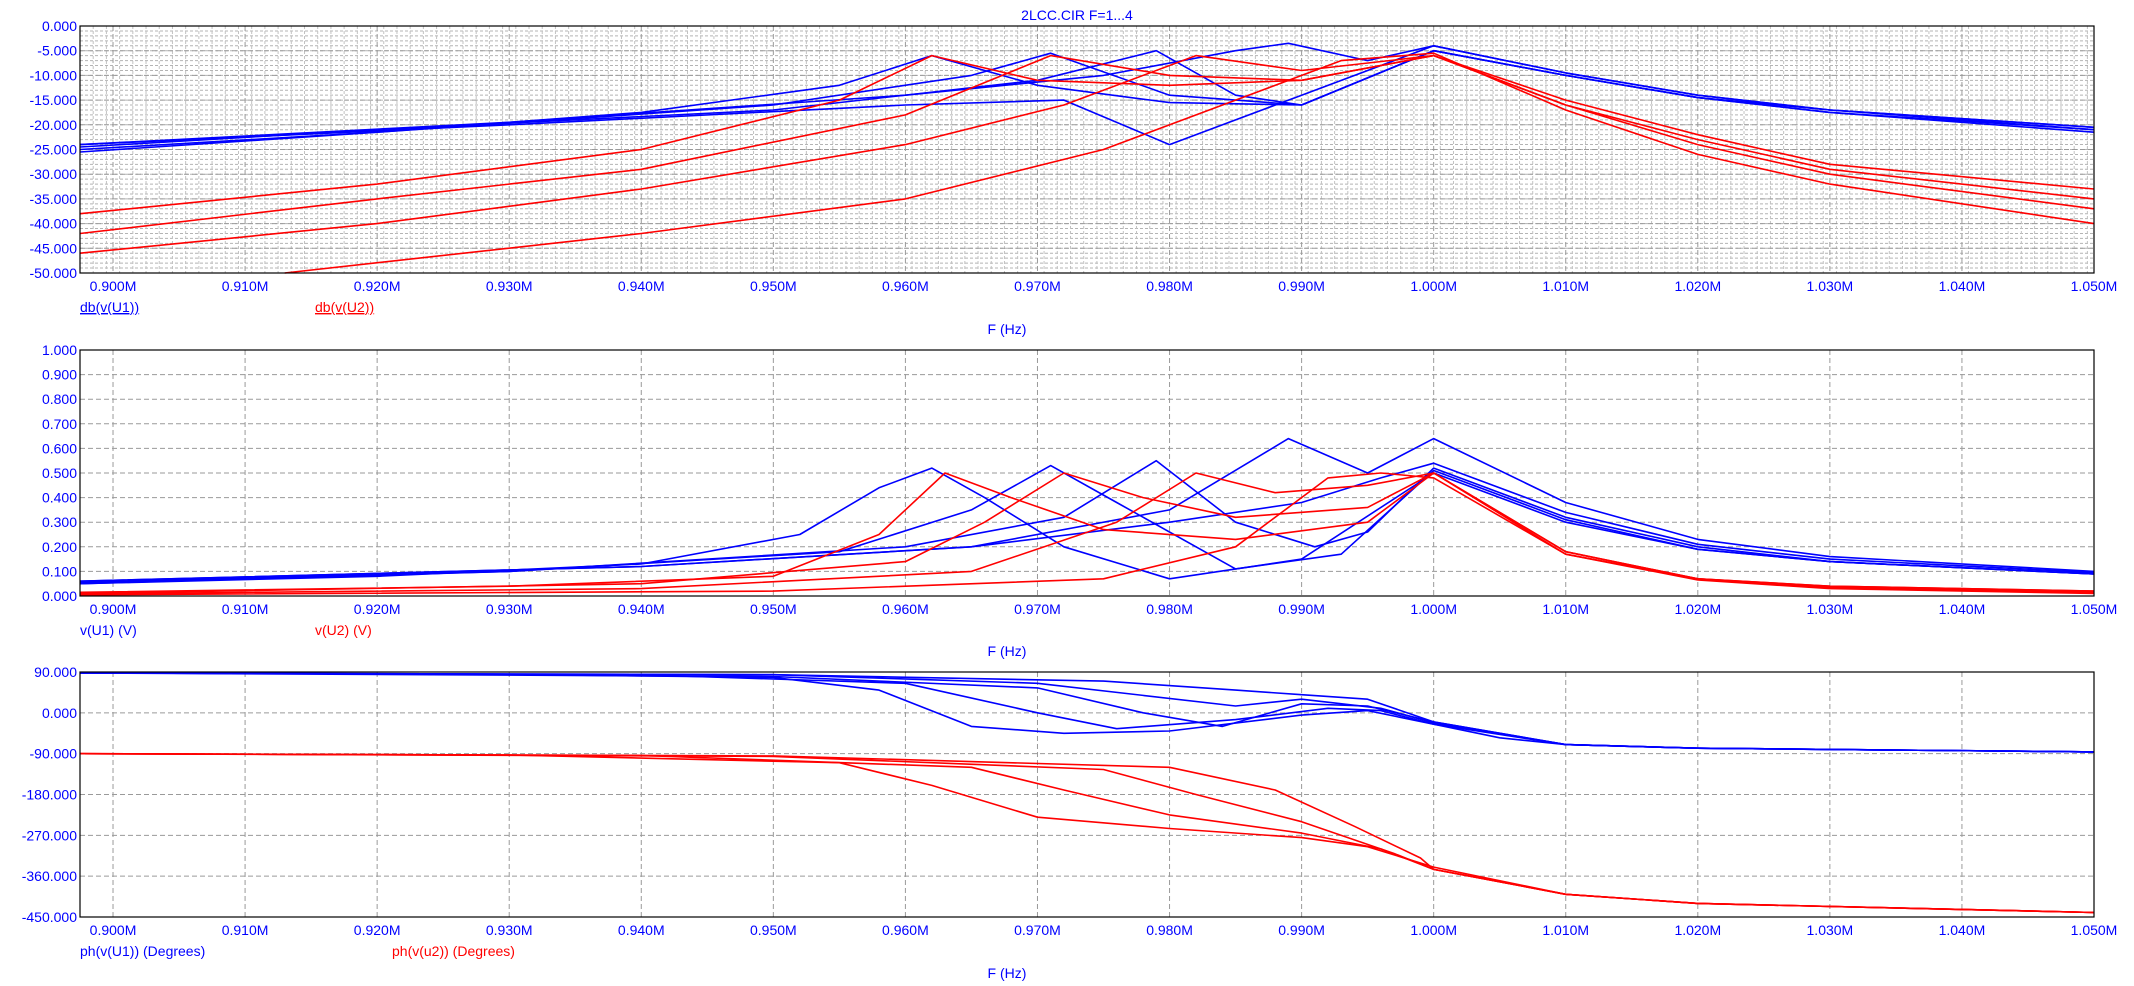 Image resolution: width=2134 pixels, height=986 pixels. What do you see at coordinates (59, 375) in the screenshot?
I see `y-tick-label: 0.900` at bounding box center [59, 375].